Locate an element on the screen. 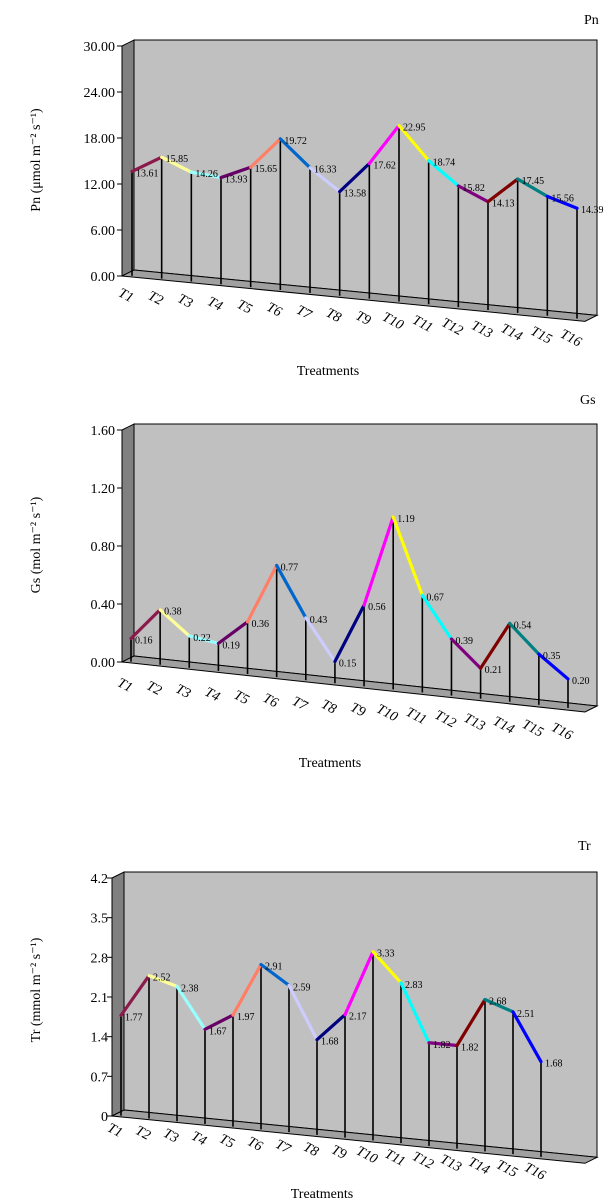  gs-x-axis-label: Treatments is located at coordinates (330, 763).